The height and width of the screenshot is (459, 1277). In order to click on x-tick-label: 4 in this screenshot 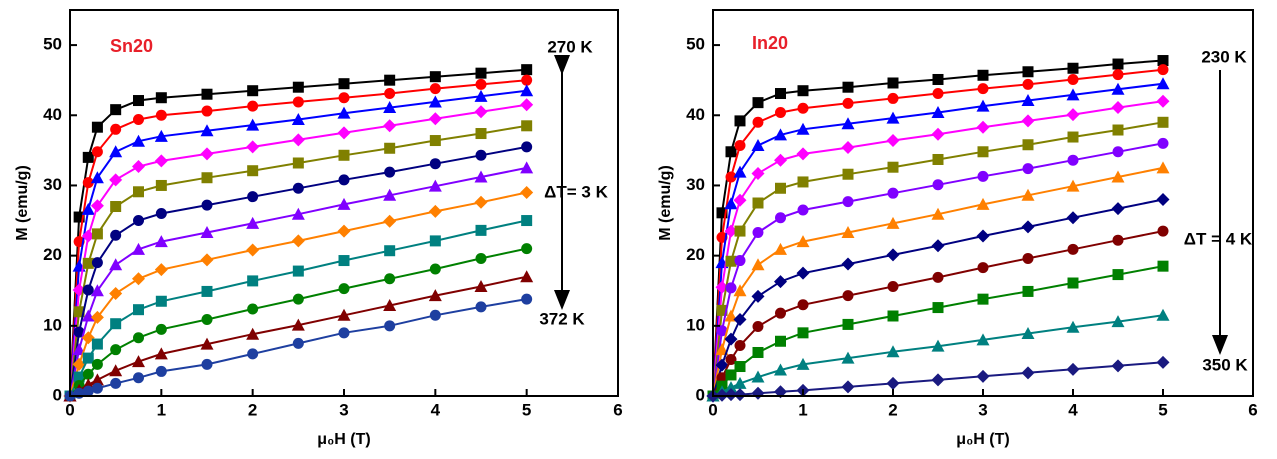, I will do `click(436, 409)`.